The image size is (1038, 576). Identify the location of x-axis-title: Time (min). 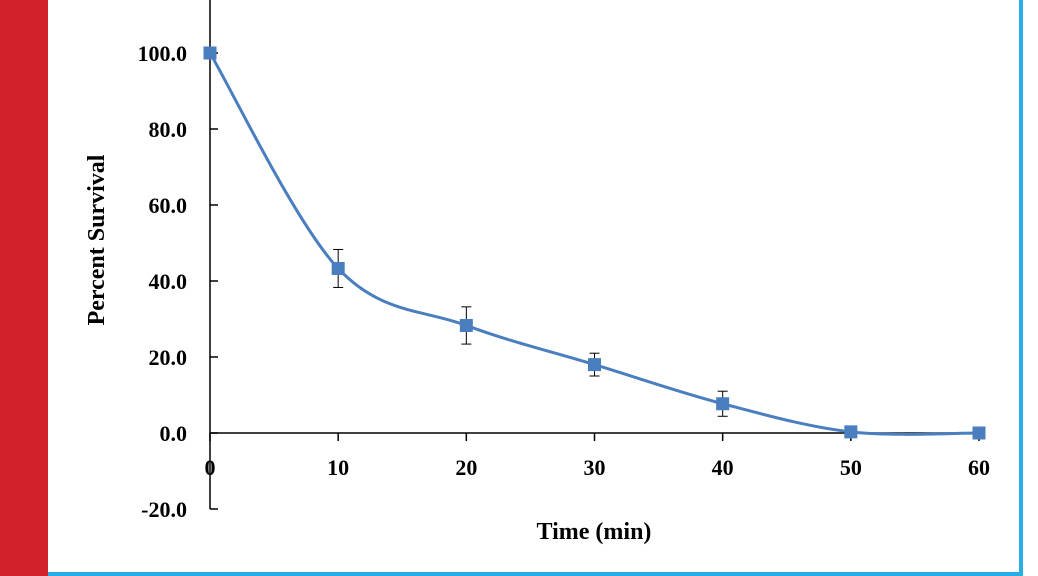
(594, 532).